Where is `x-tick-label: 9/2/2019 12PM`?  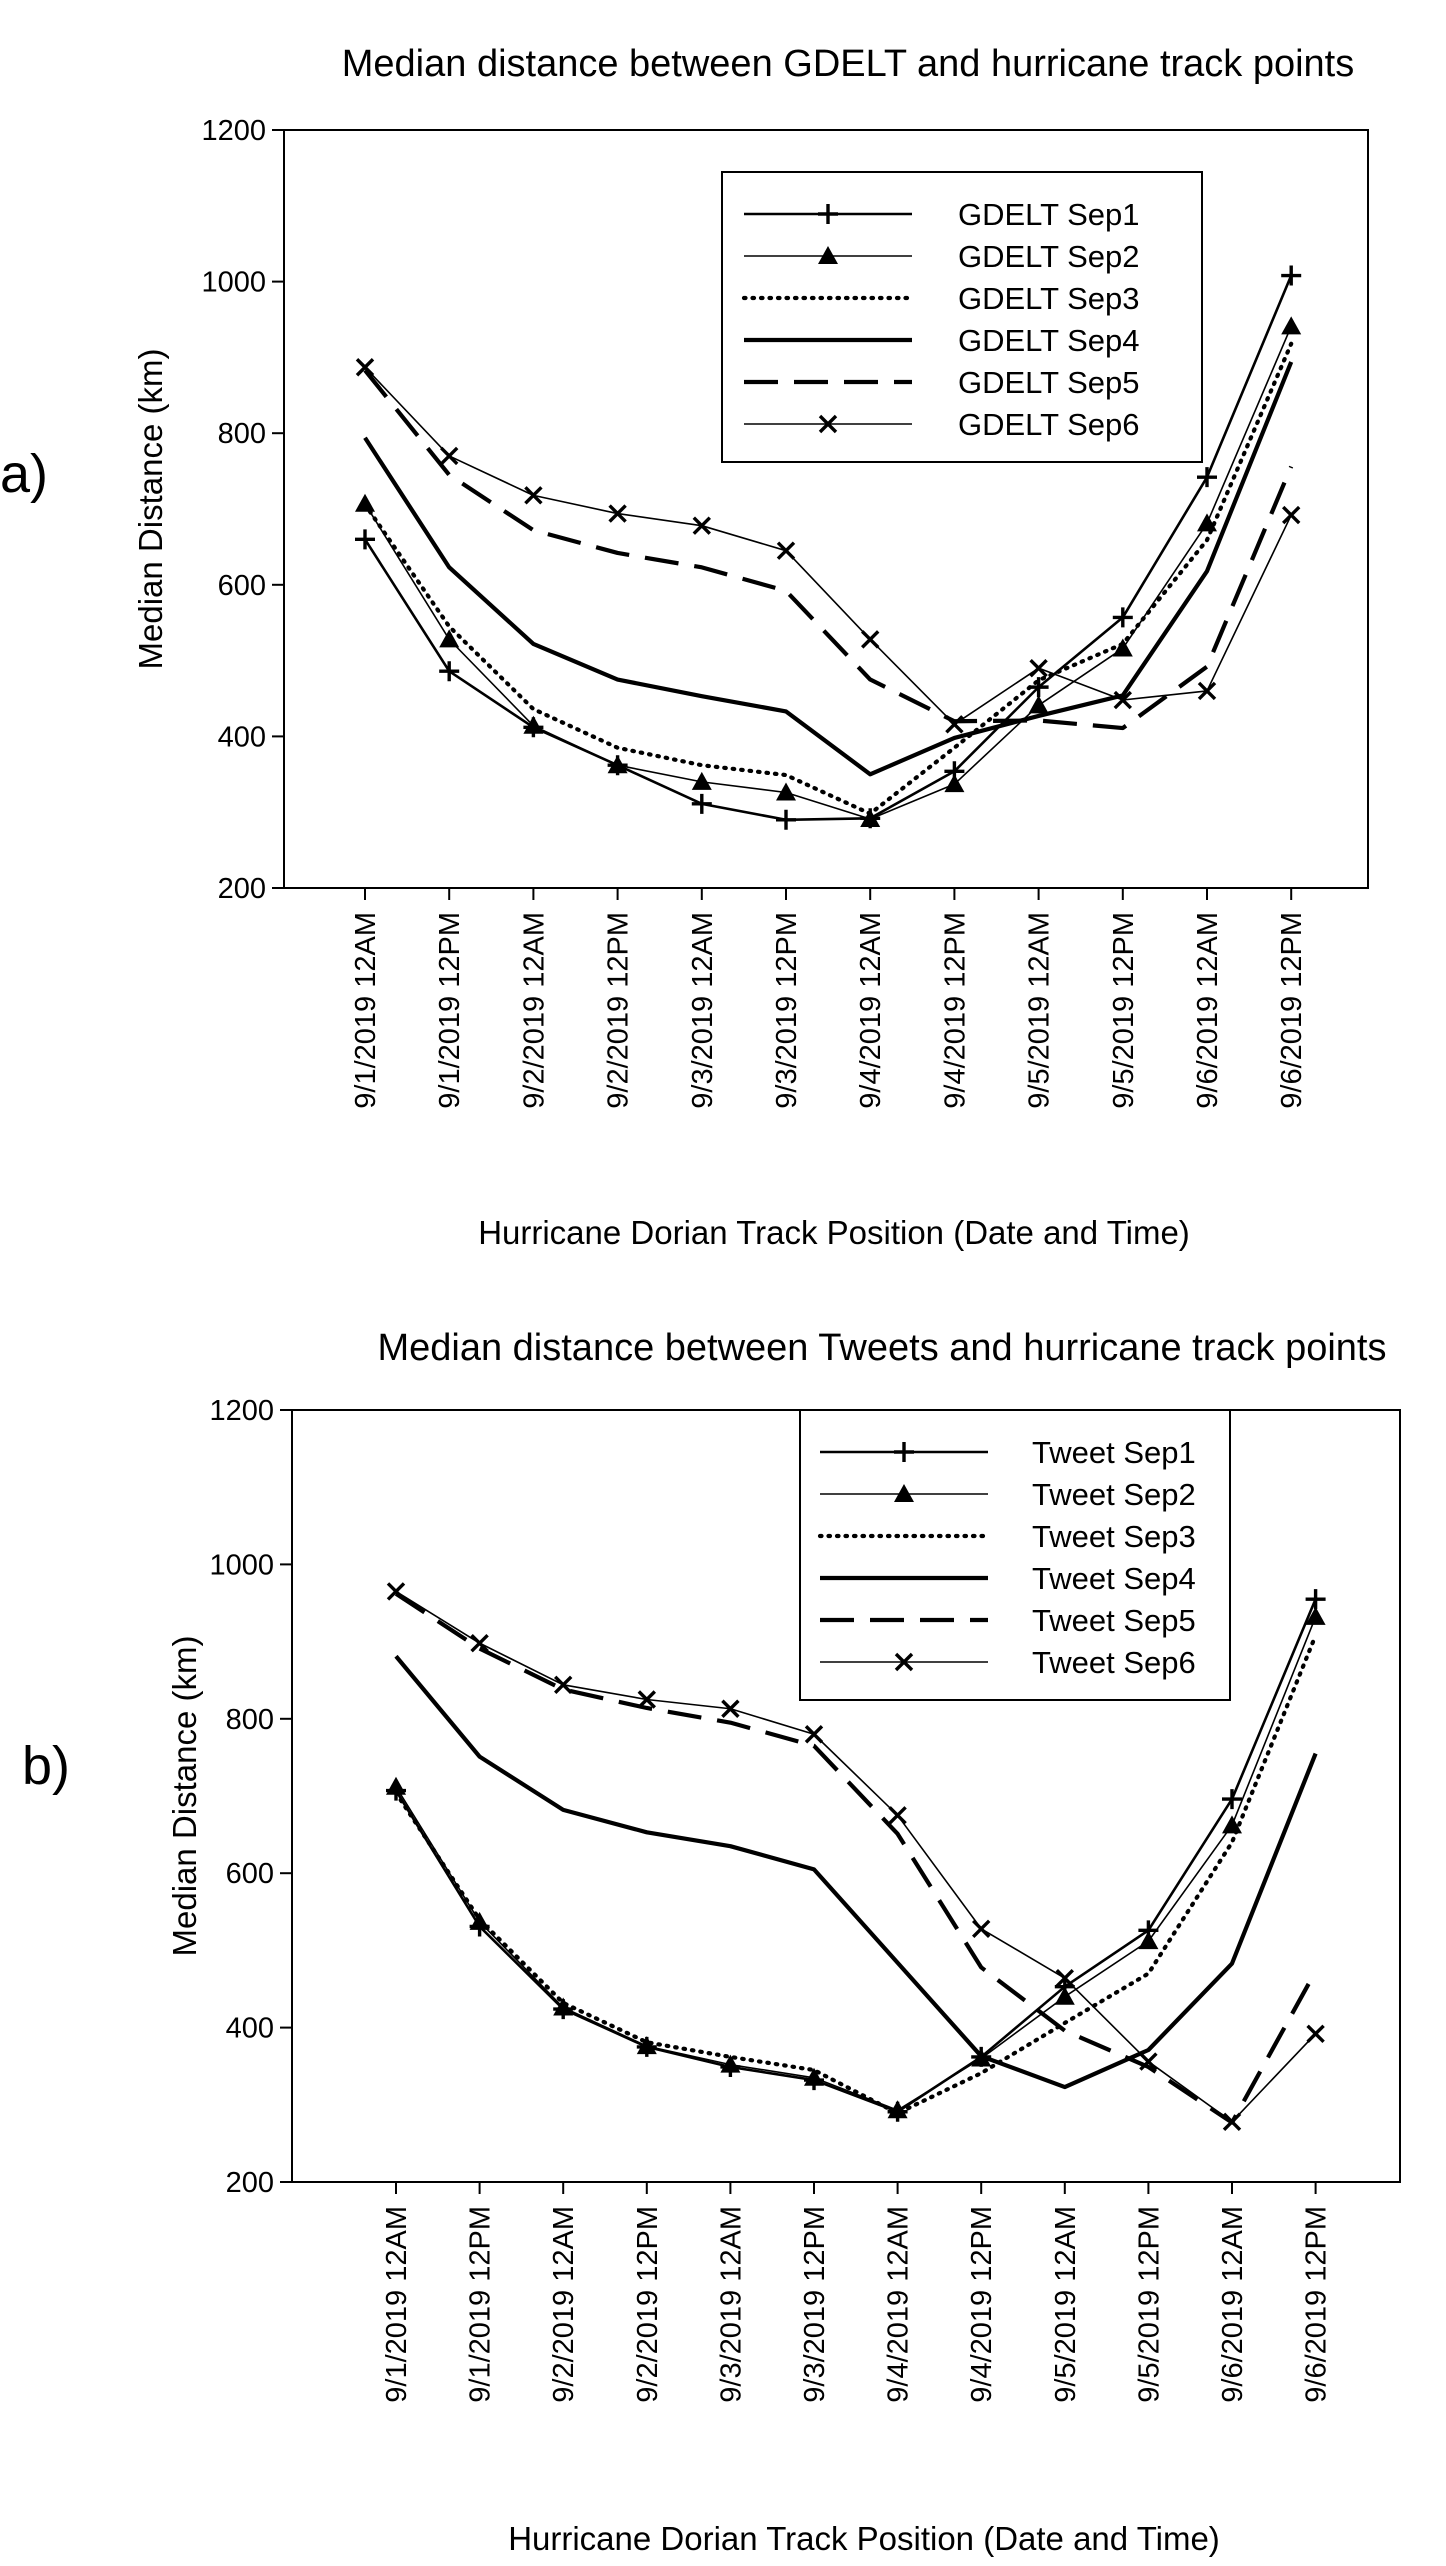
x-tick-label: 9/2/2019 12PM is located at coordinates (648, 2304).